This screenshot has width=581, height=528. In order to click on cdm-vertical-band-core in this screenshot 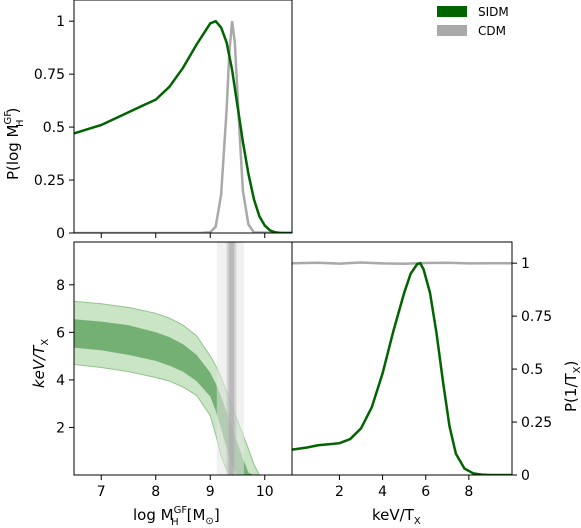, I will do `click(231, 358)`.